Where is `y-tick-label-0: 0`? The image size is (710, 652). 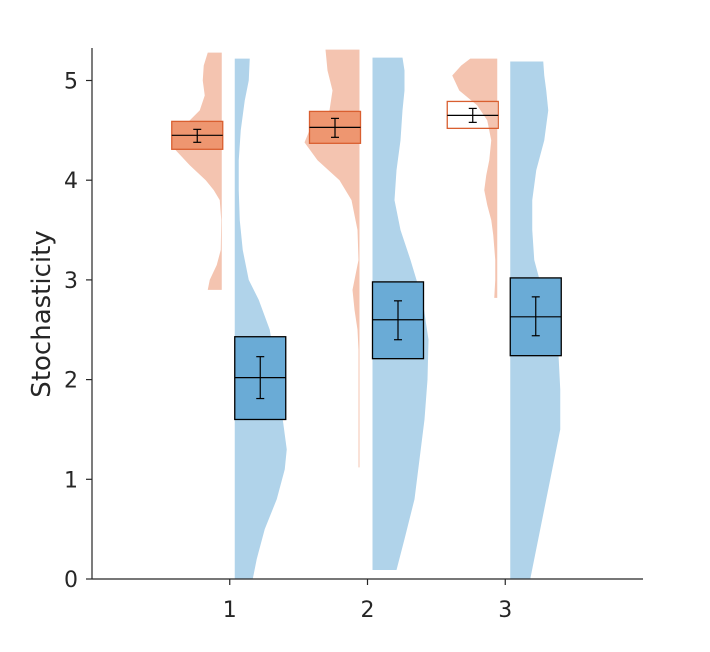 y-tick-label-0: 0 is located at coordinates (71, 580).